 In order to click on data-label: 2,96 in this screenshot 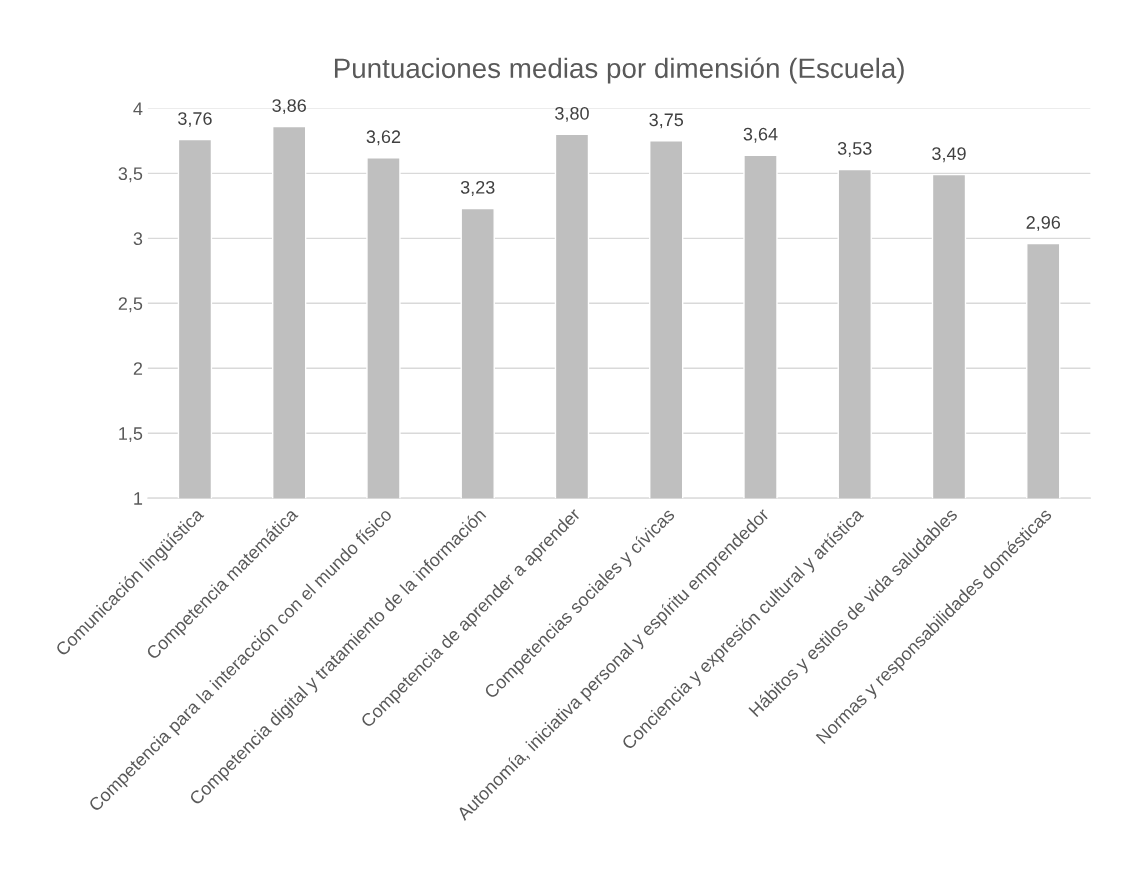, I will do `click(1043, 223)`.